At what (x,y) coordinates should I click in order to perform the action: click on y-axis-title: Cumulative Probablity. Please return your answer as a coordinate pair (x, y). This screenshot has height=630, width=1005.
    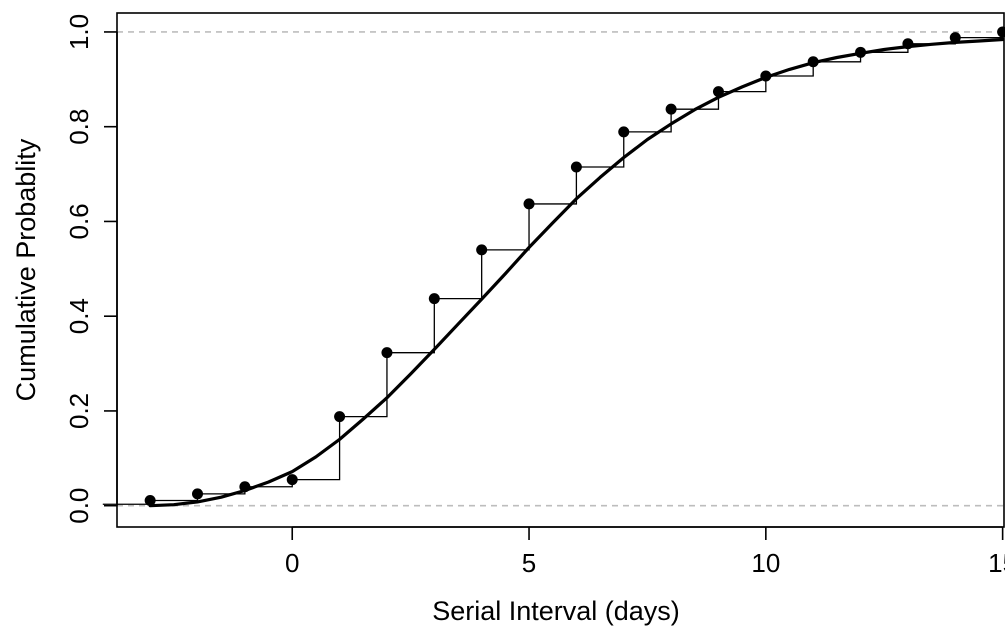
    Looking at the image, I should click on (26, 269).